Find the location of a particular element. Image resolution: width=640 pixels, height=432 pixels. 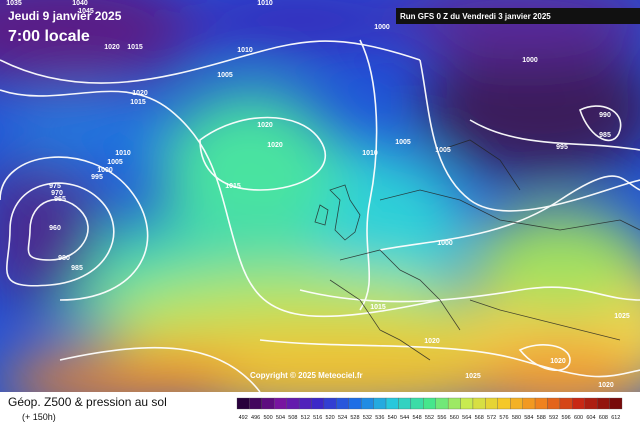

scale-label: 512 is located at coordinates (305, 418).